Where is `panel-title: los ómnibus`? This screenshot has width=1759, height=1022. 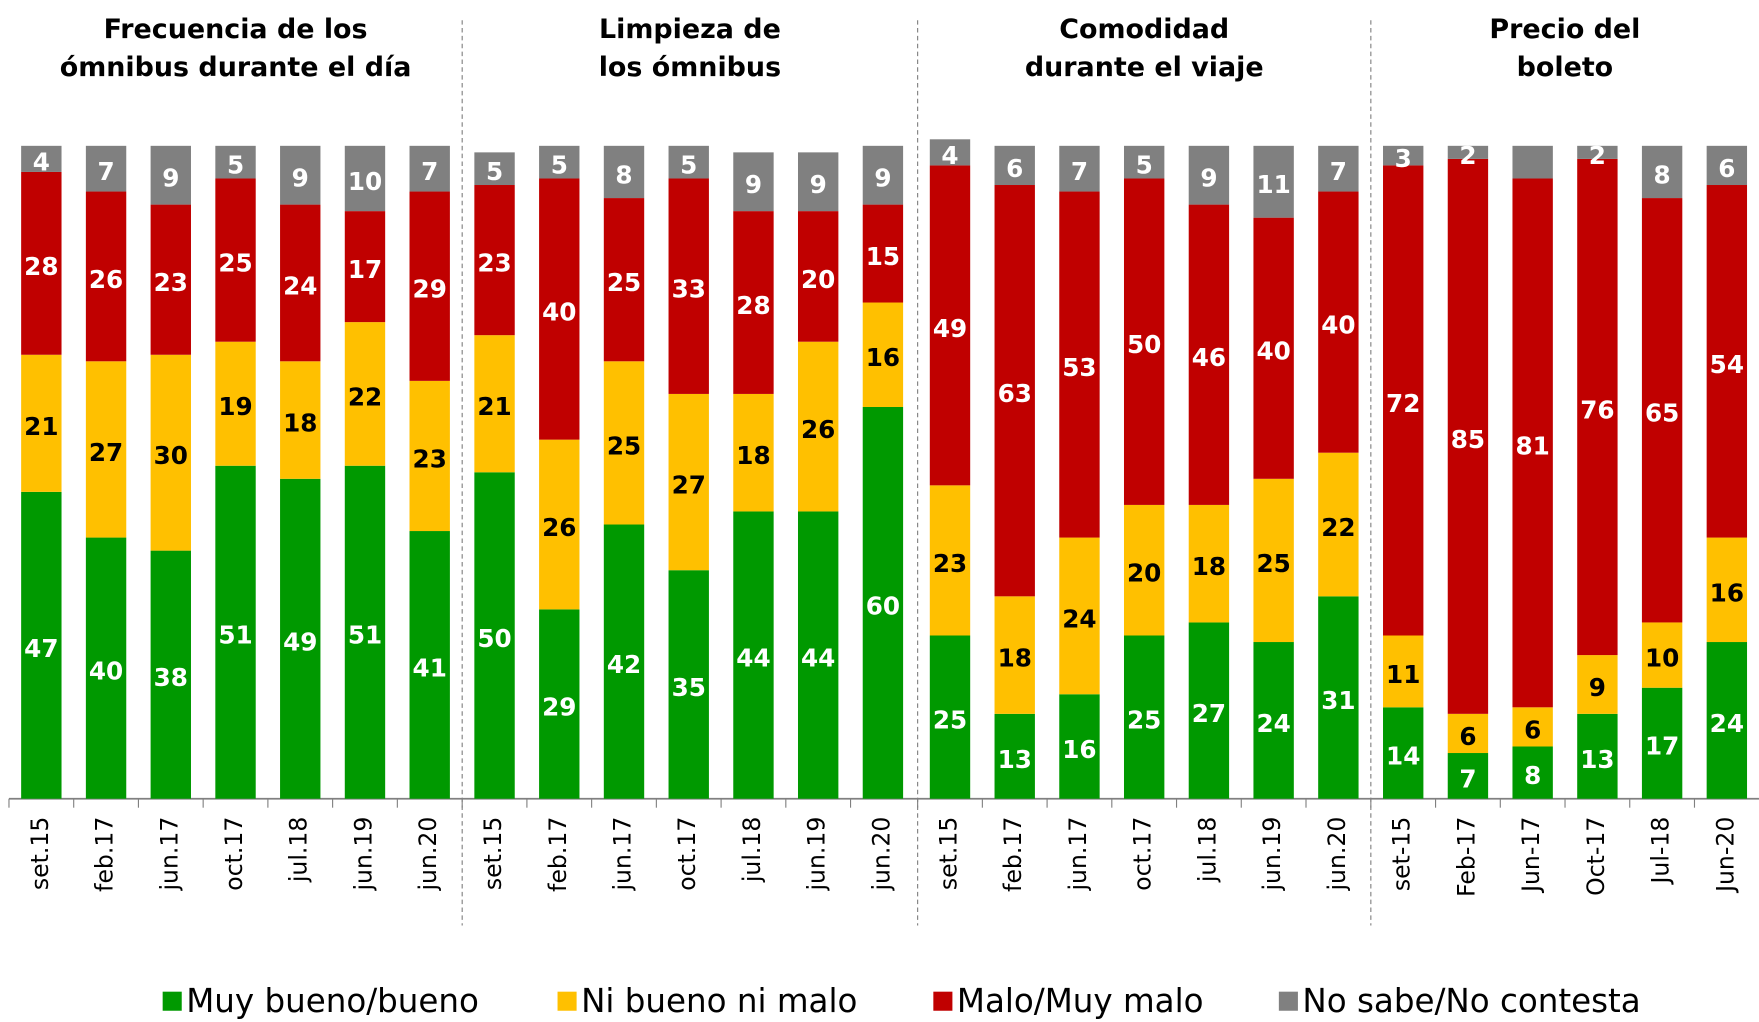 panel-title: los ómnibus is located at coordinates (690, 67).